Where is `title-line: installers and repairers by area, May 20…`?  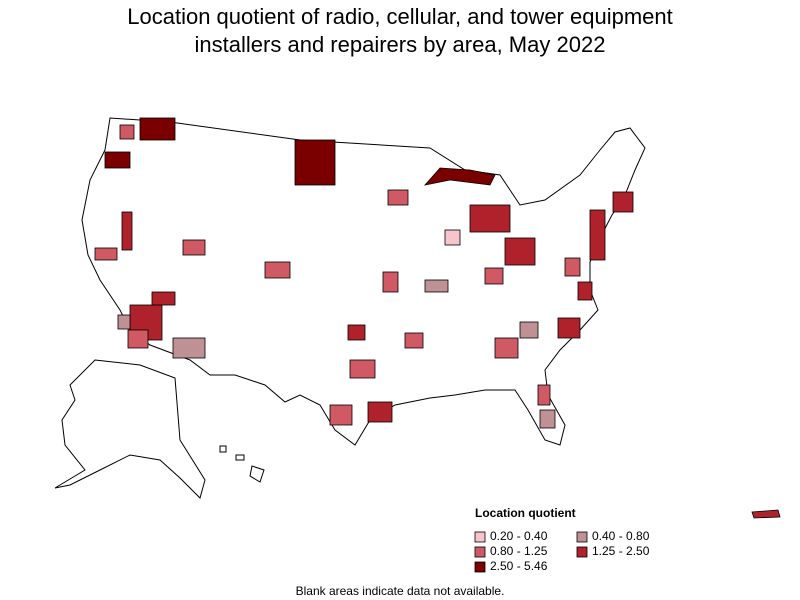
title-line: installers and repairers by area, May 20… is located at coordinates (400, 44).